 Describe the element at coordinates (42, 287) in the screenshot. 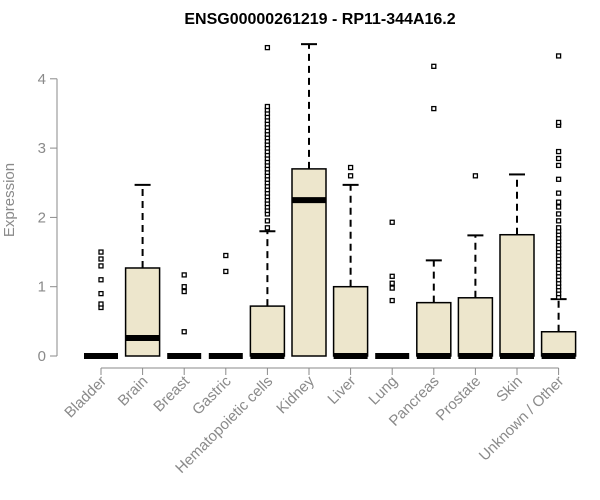

I see `y-tick-label: 1` at that location.